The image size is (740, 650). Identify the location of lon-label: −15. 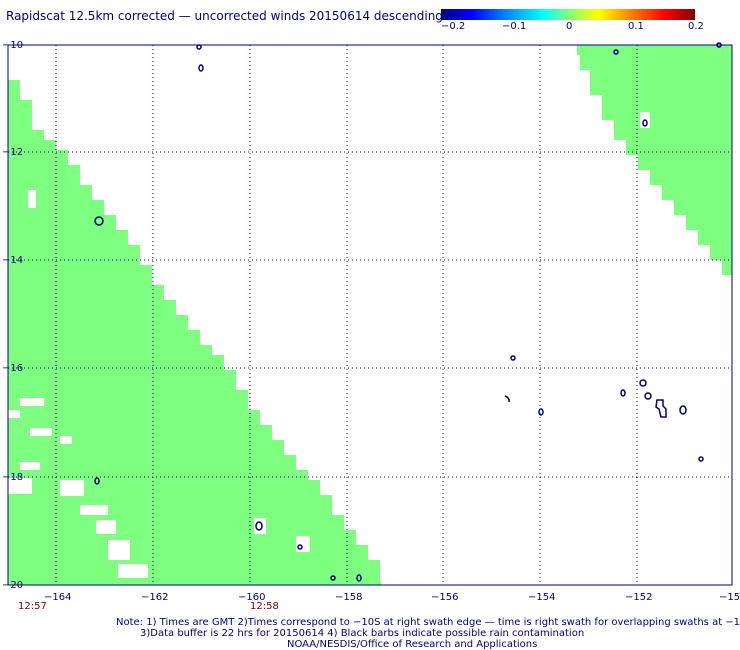
(729, 597).